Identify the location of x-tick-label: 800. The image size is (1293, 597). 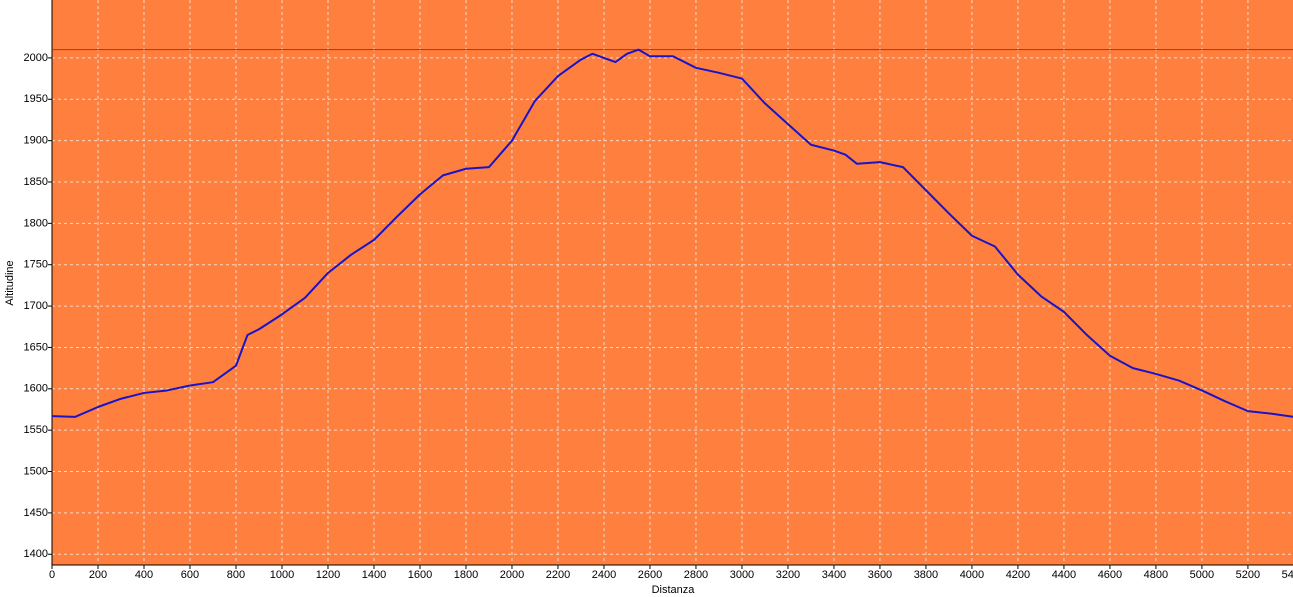
(236, 575).